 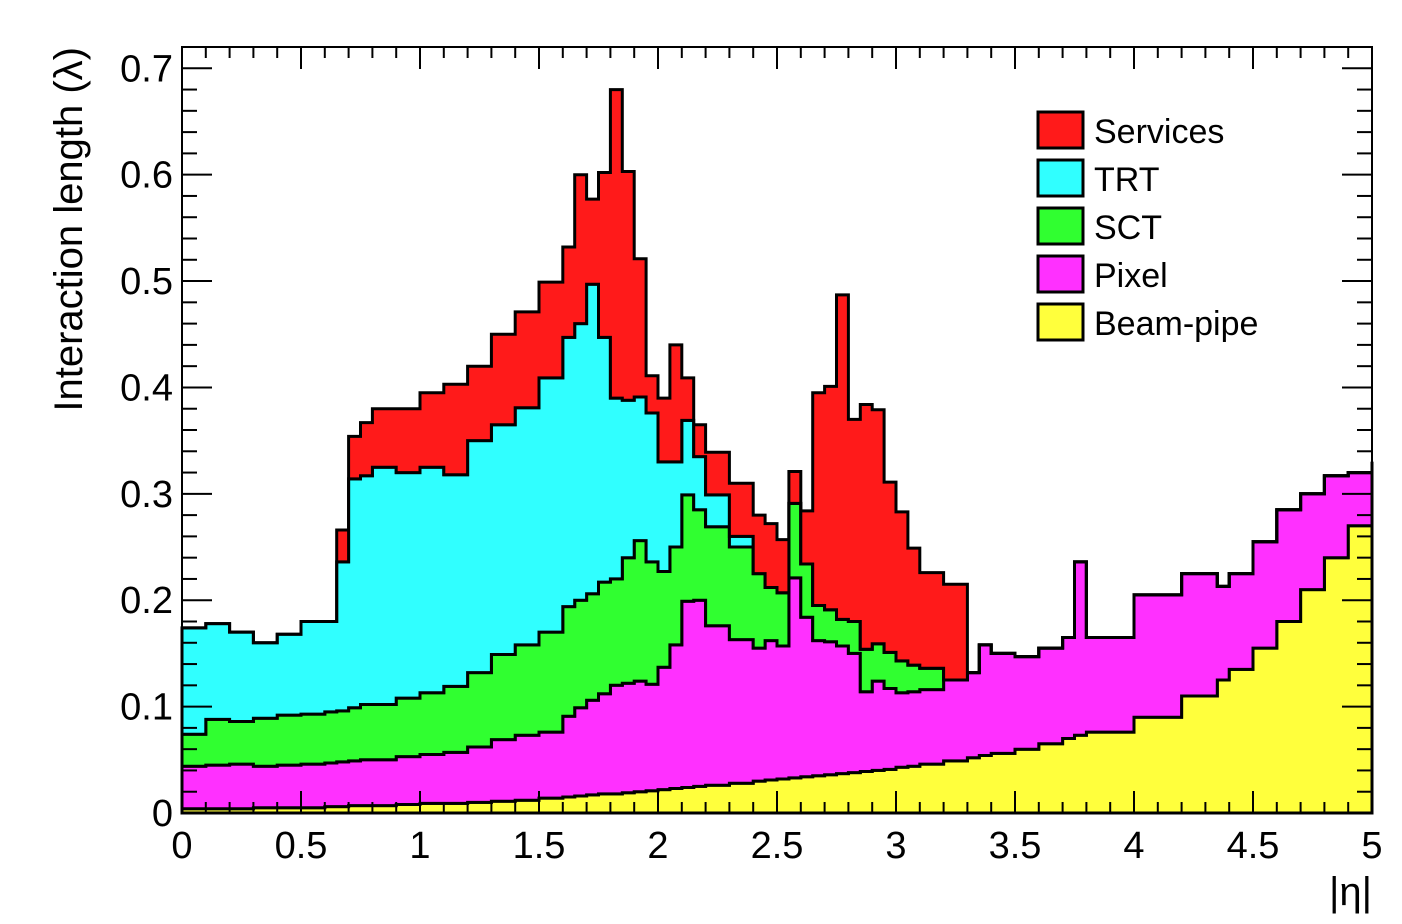 What do you see at coordinates (1253, 846) in the screenshot?
I see `x-tick-label: 4.5` at bounding box center [1253, 846].